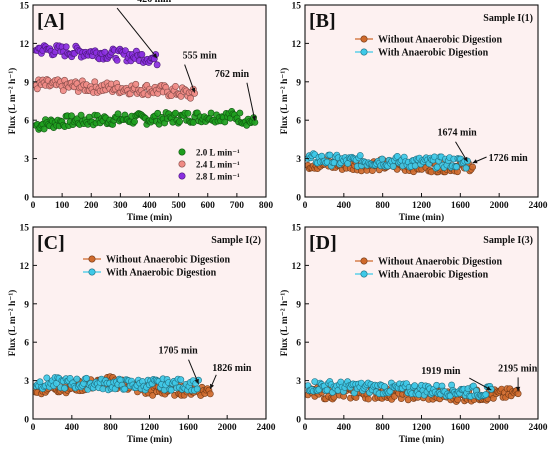 The height and width of the screenshot is (450, 550). Describe the element at coordinates (457, 145) in the screenshot. I see `annotation: 1674 min` at that location.